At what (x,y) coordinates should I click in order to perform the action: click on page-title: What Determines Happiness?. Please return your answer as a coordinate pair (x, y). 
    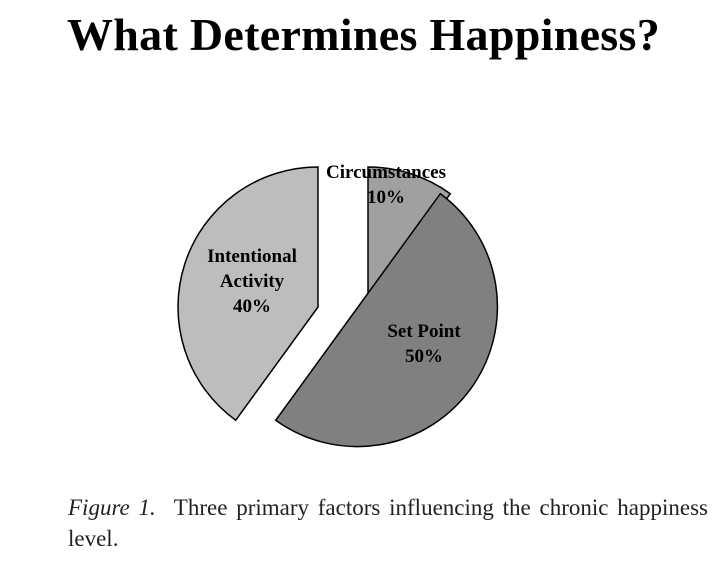
    Looking at the image, I should click on (363, 34).